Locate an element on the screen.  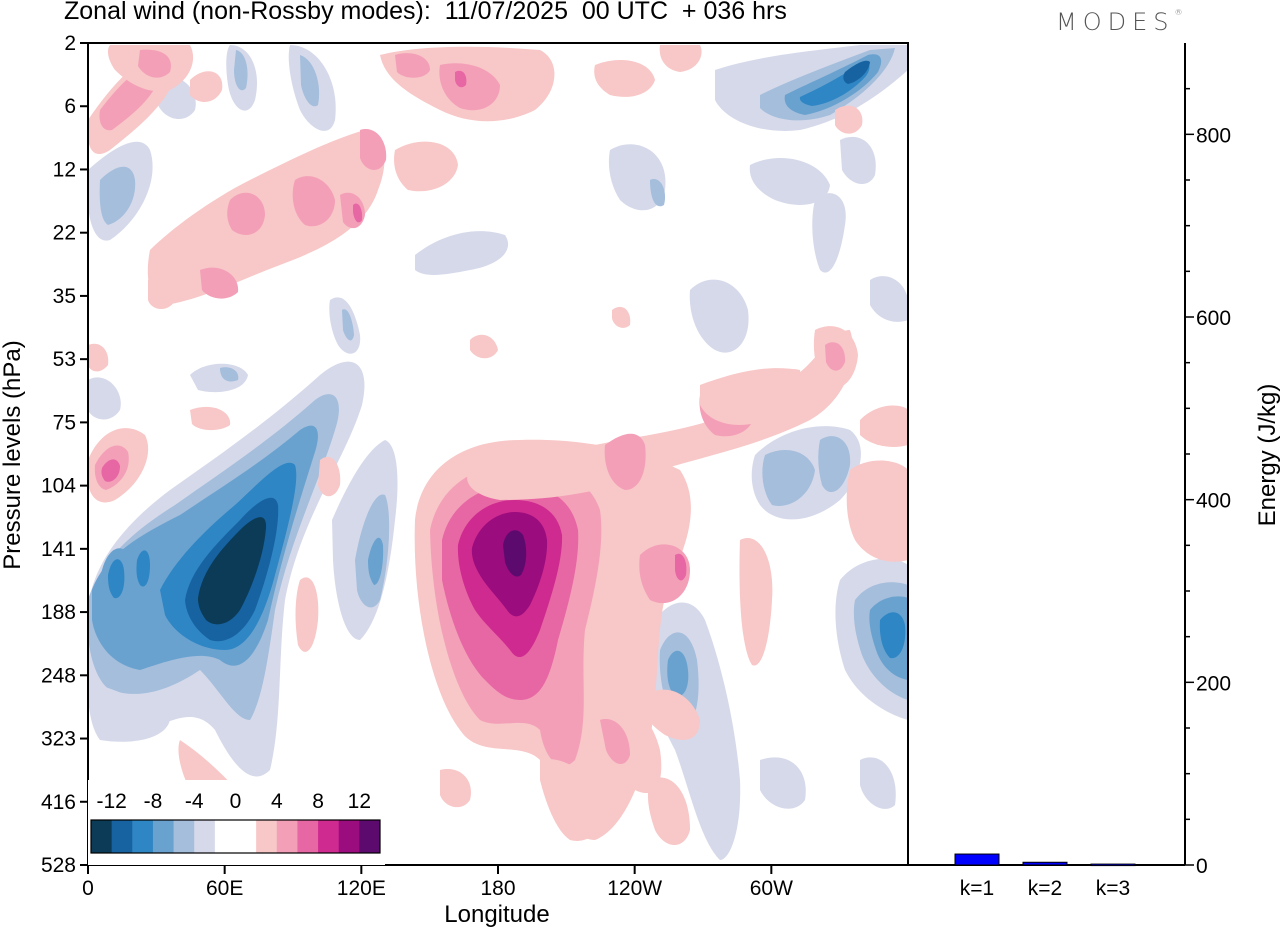
pressure-tick-label: 188 is located at coordinates (58, 612).